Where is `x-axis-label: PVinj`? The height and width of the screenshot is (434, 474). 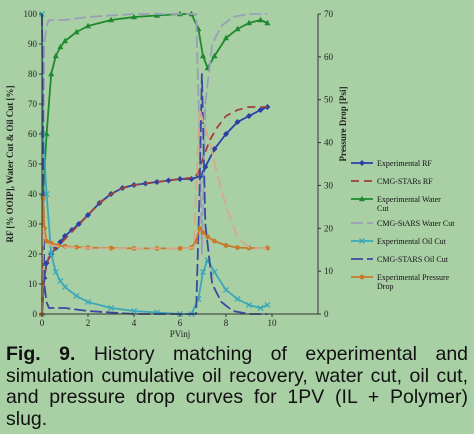
x-axis-label: PVinj is located at coordinates (180, 334).